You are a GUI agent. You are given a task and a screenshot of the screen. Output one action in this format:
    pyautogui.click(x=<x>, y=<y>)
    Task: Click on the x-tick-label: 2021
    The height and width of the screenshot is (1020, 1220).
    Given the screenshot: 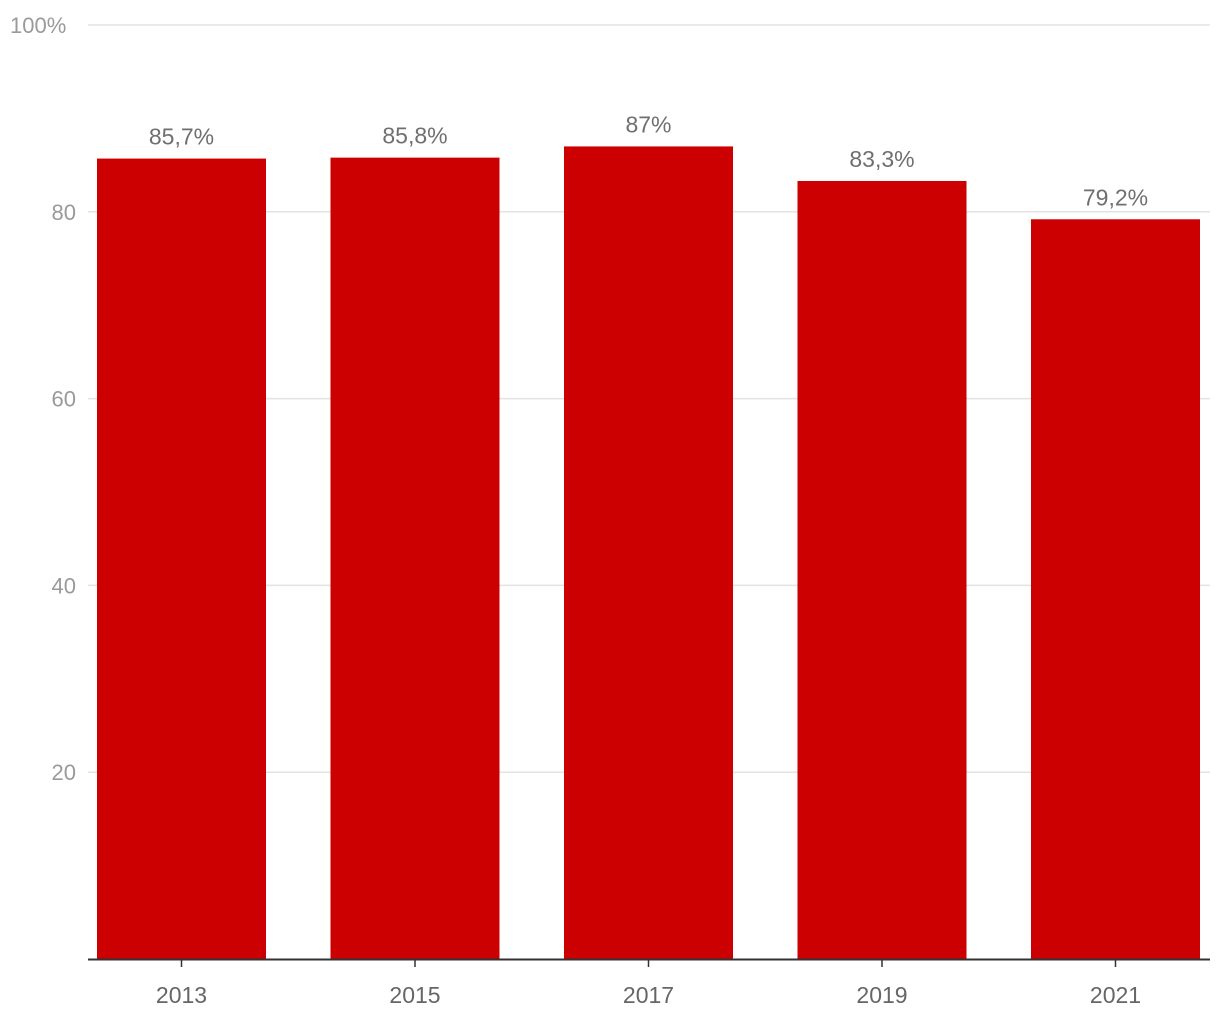 What is the action you would take?
    pyautogui.click(x=1115, y=995)
    